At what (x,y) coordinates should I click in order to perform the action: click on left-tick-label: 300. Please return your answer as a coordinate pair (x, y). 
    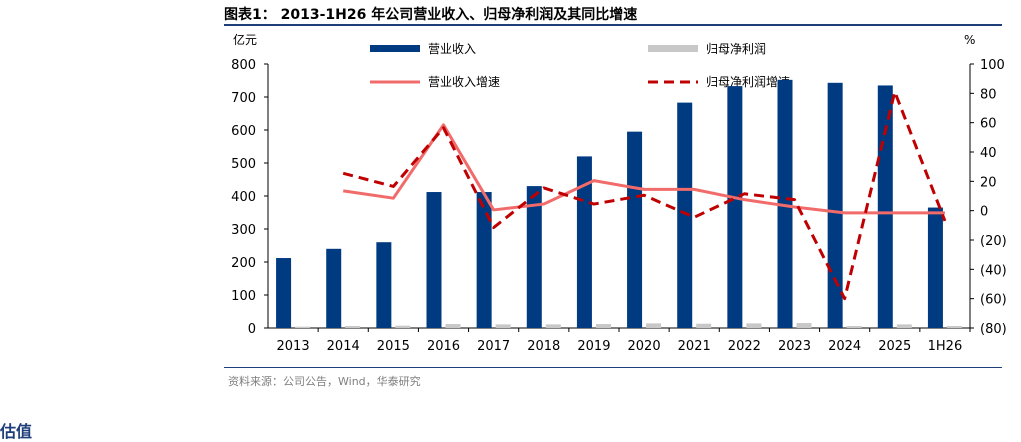
    Looking at the image, I should click on (243, 230).